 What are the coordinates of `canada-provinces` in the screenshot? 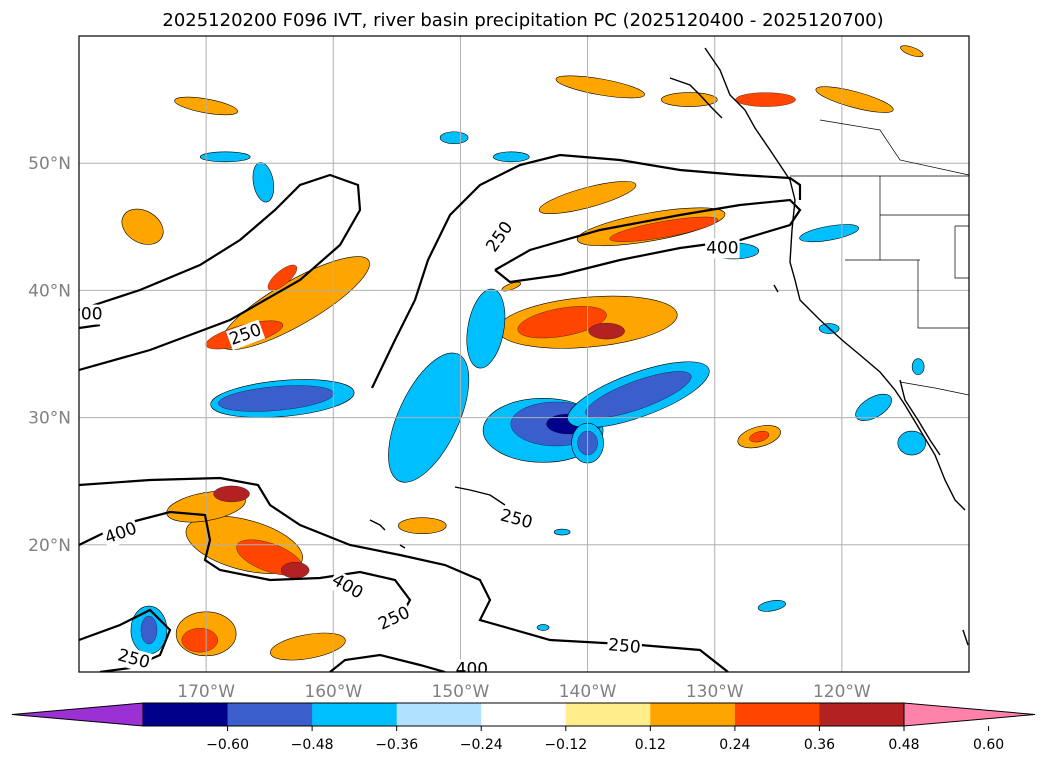 It's located at (894, 147).